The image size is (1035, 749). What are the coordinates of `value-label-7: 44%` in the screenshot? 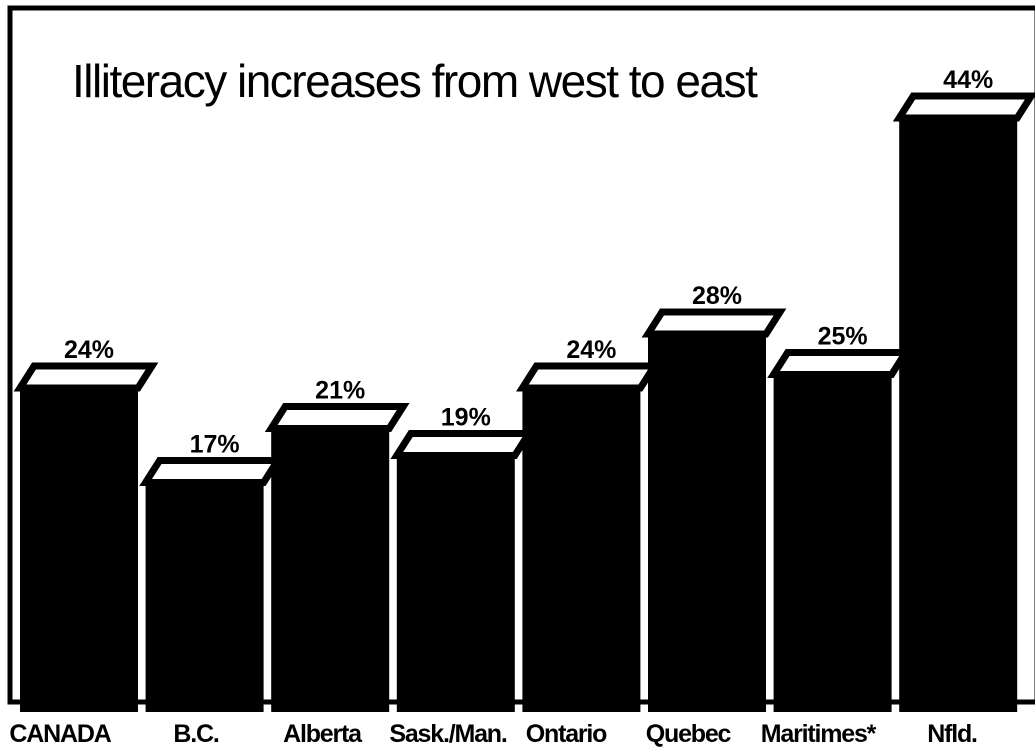 It's located at (968, 80).